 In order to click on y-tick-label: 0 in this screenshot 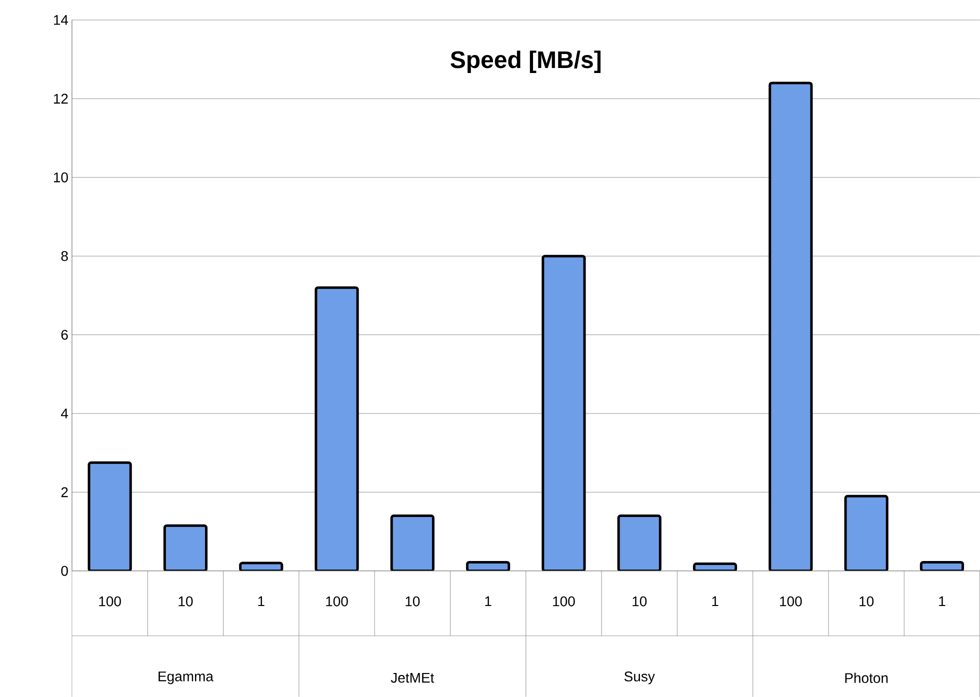, I will do `click(64, 571)`.